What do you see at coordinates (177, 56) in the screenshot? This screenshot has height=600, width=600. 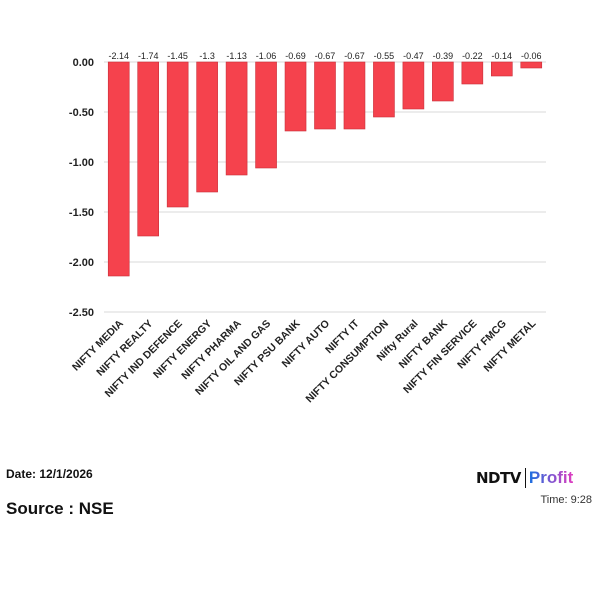 I see `data-label: -1.45` at bounding box center [177, 56].